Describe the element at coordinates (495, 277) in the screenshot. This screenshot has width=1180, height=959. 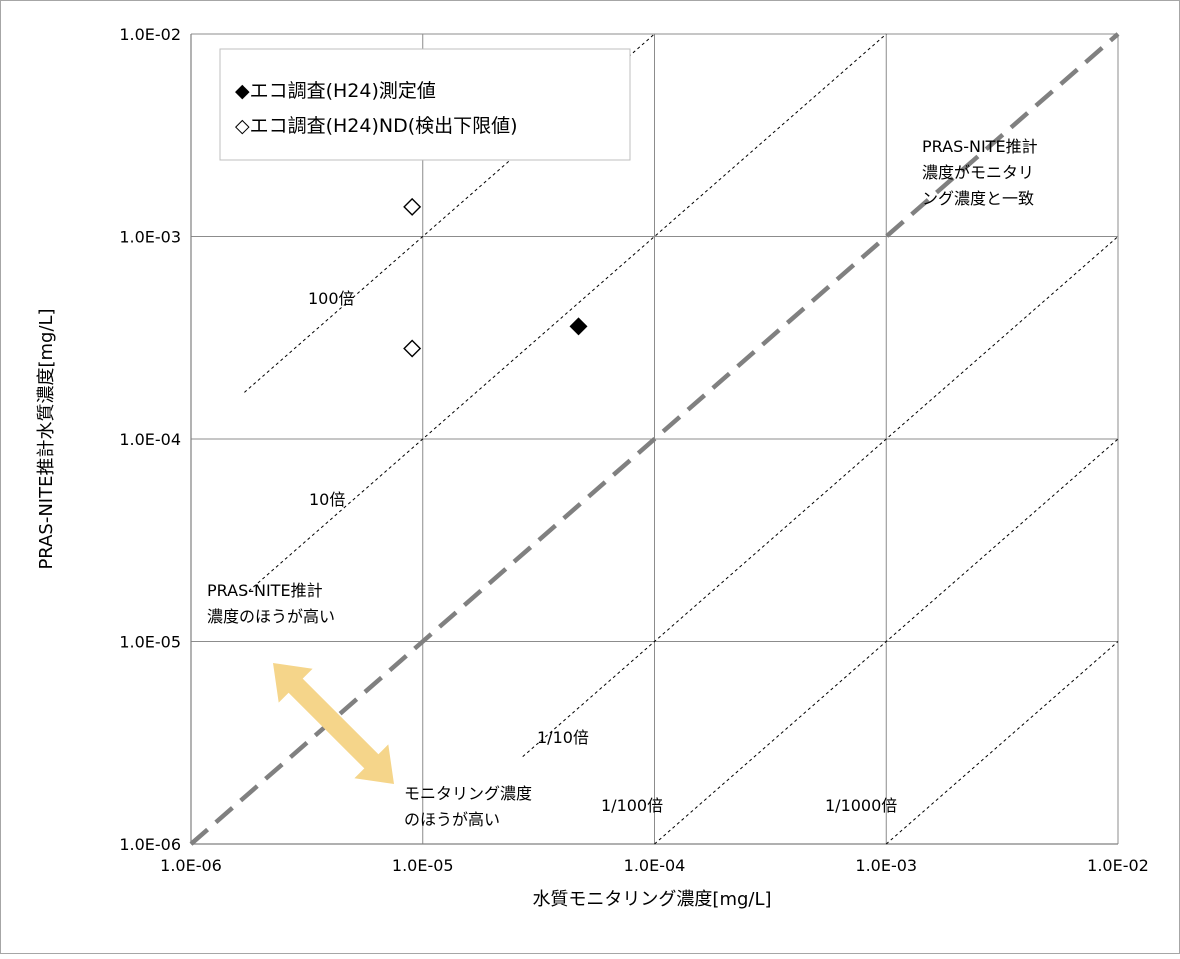
I see `data-points` at that location.